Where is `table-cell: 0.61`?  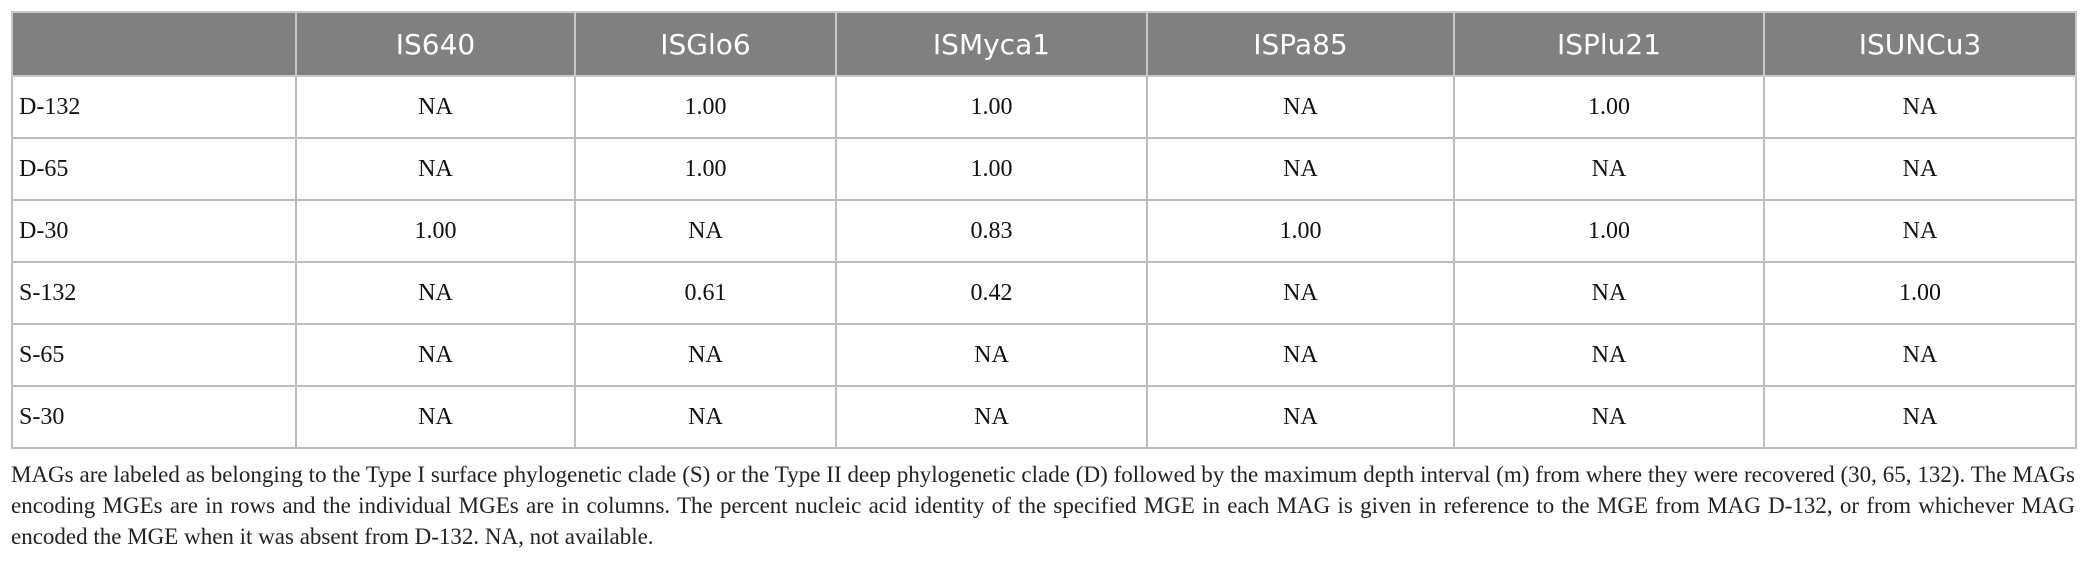 table-cell: 0.61 is located at coordinates (705, 293).